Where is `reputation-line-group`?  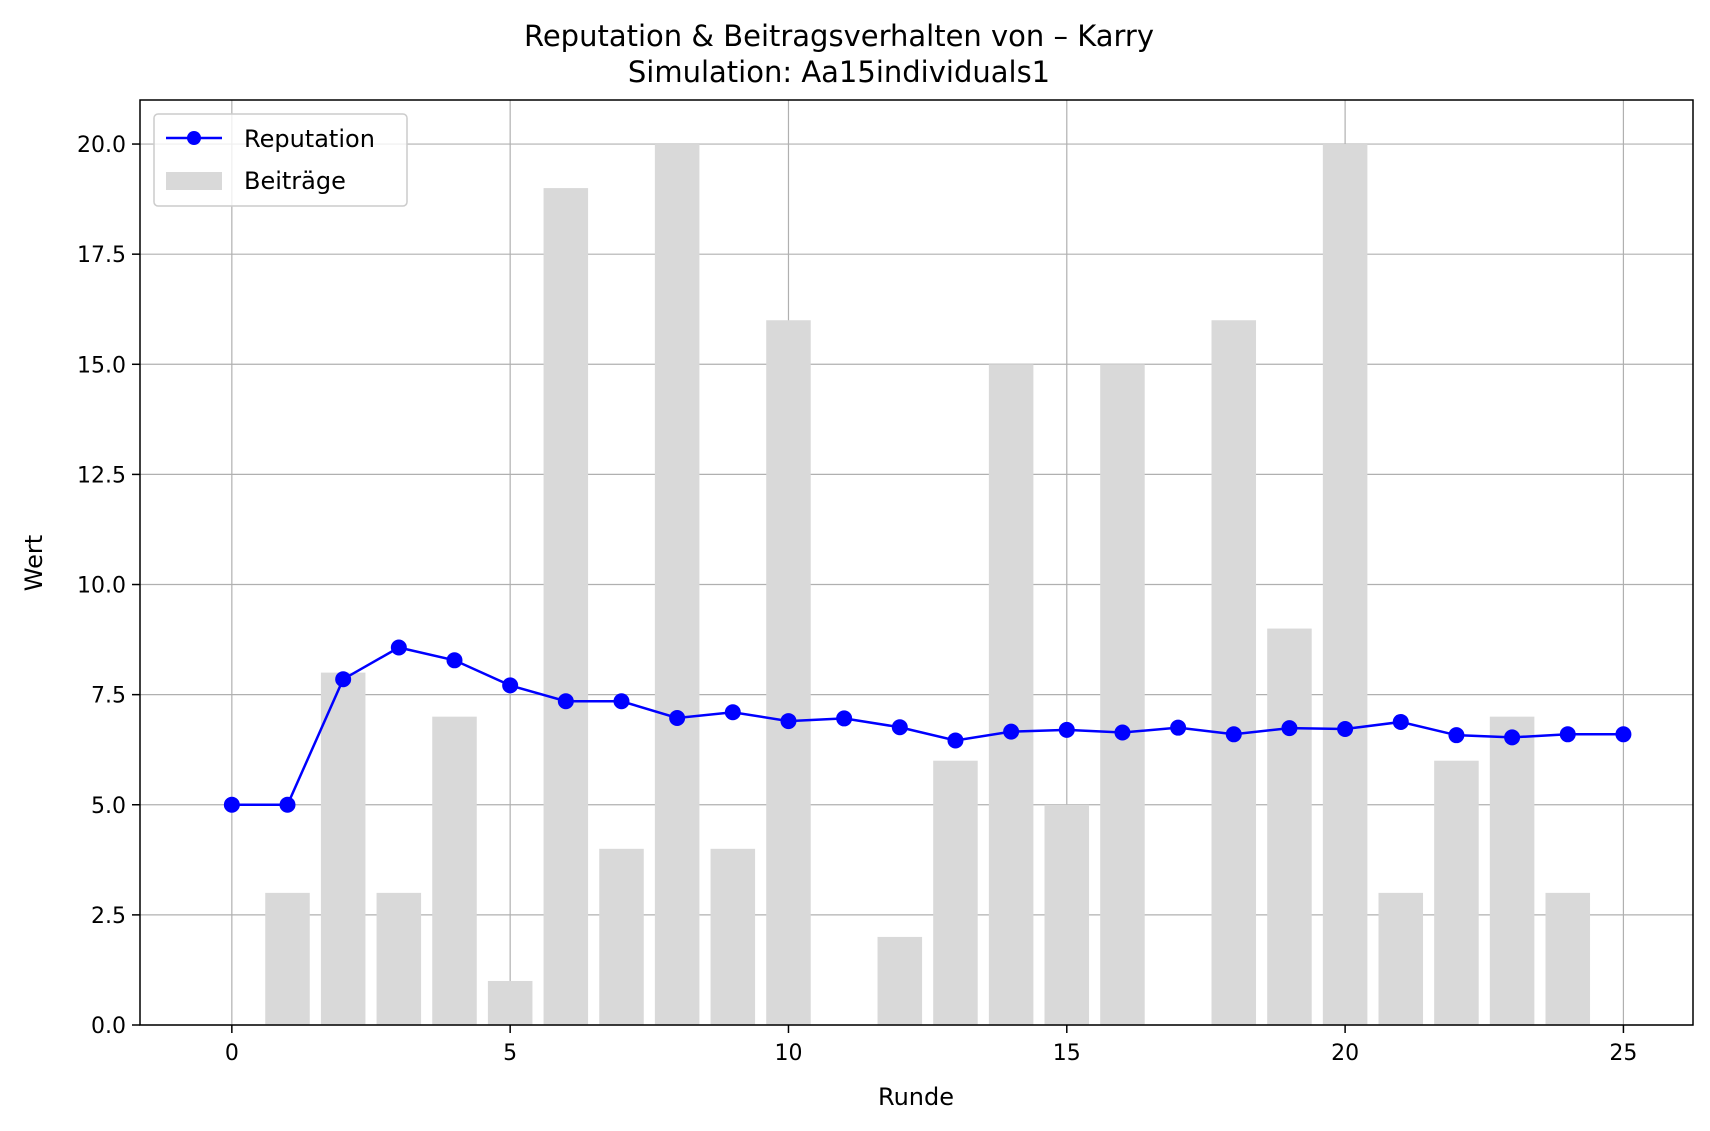 reputation-line-group is located at coordinates (927, 726).